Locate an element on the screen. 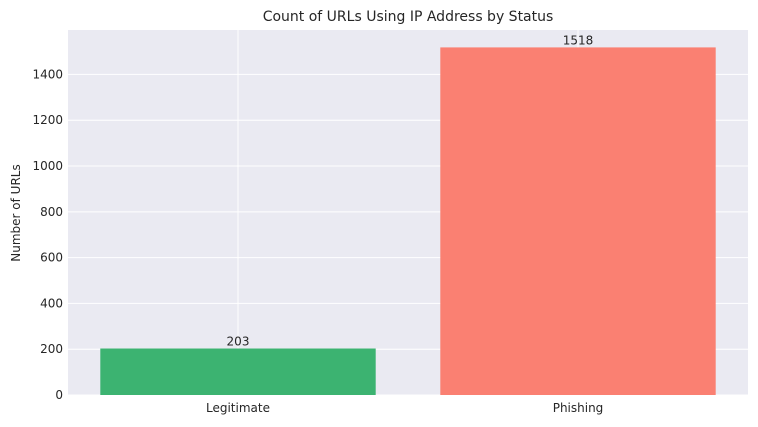  y-tick-label: 200 is located at coordinates (51, 349).